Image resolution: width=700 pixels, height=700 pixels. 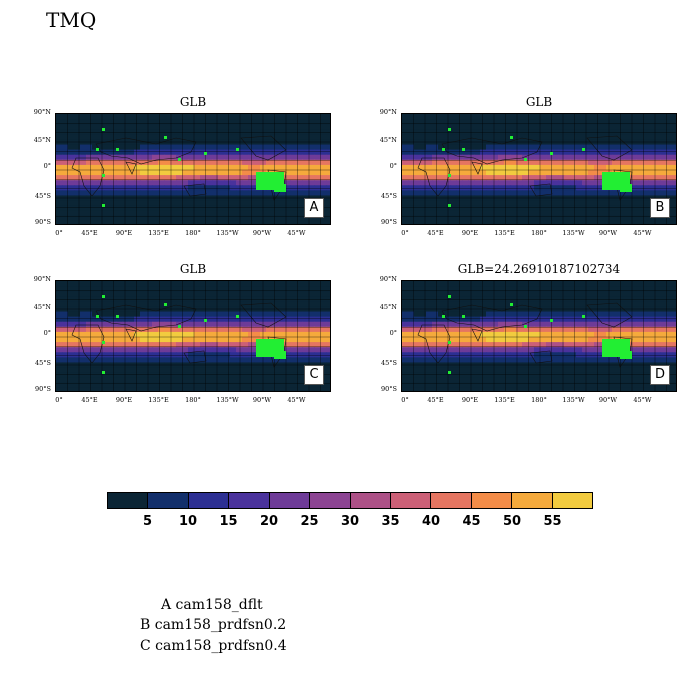 I want to click on x-tick-label: 90°E, so click(x=470, y=233).